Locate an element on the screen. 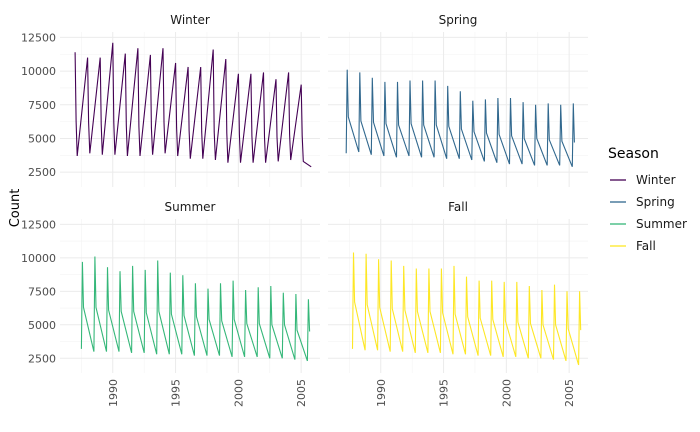  legend-item-summer: Summer is located at coordinates (648, 224).